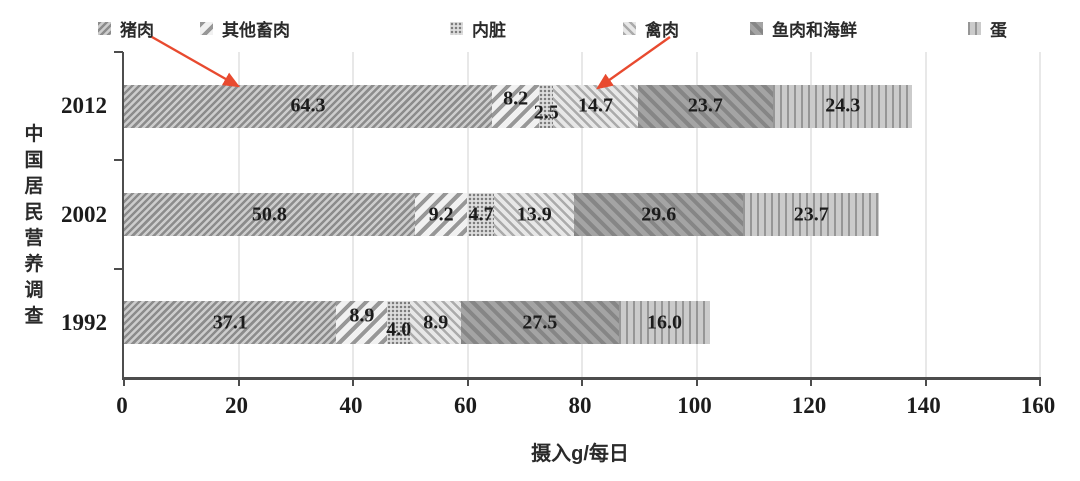 This screenshot has width=1080, height=481. Describe the element at coordinates (84, 214) in the screenshot. I see `category-label-2002: 2002` at that location.